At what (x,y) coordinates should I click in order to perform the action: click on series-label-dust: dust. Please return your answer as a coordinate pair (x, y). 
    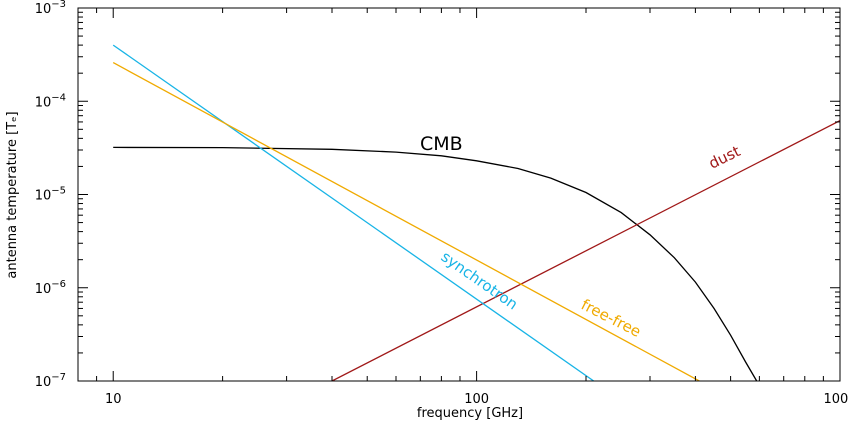
    Looking at the image, I should click on (724, 157).